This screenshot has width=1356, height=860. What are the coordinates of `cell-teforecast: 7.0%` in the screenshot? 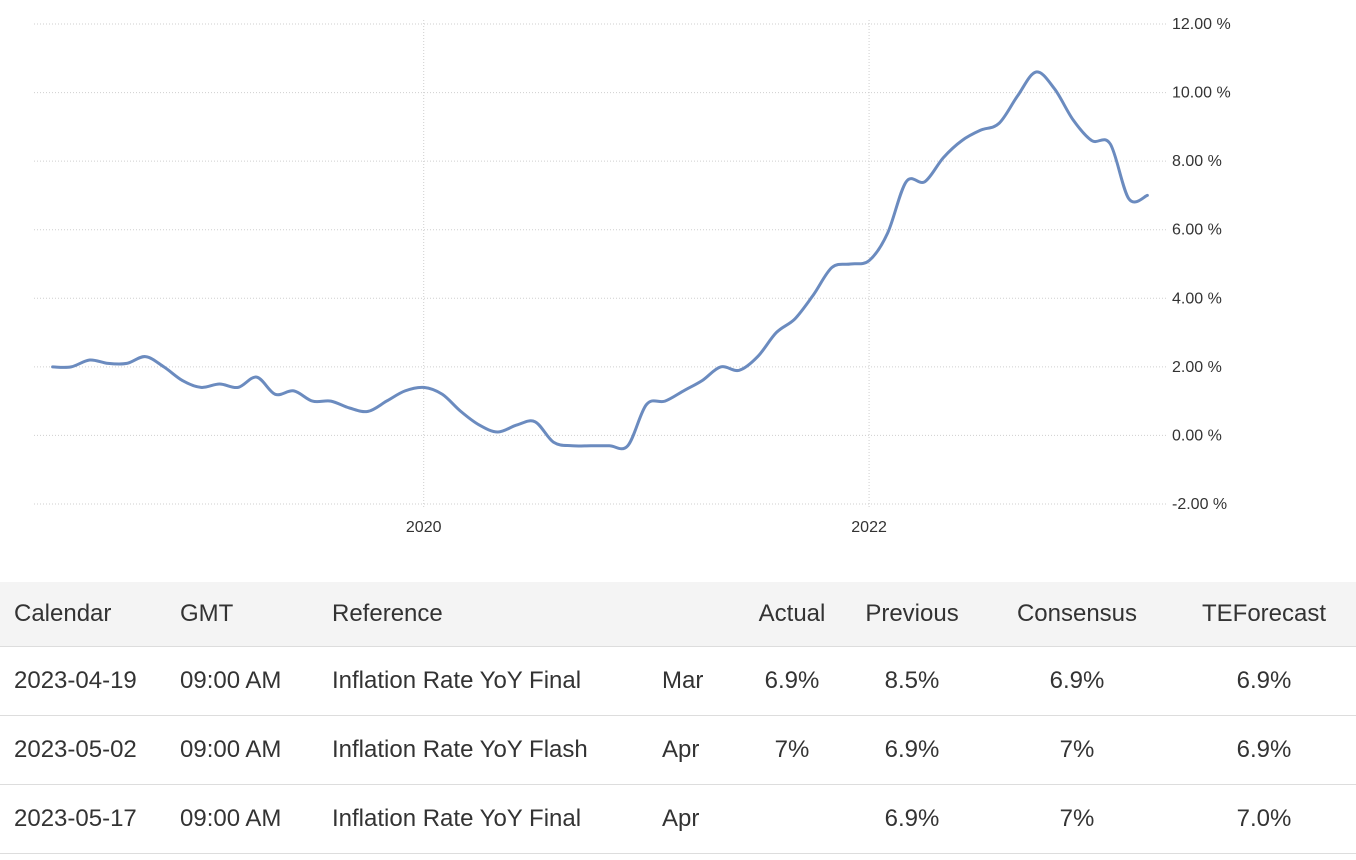 It's located at (1264, 819).